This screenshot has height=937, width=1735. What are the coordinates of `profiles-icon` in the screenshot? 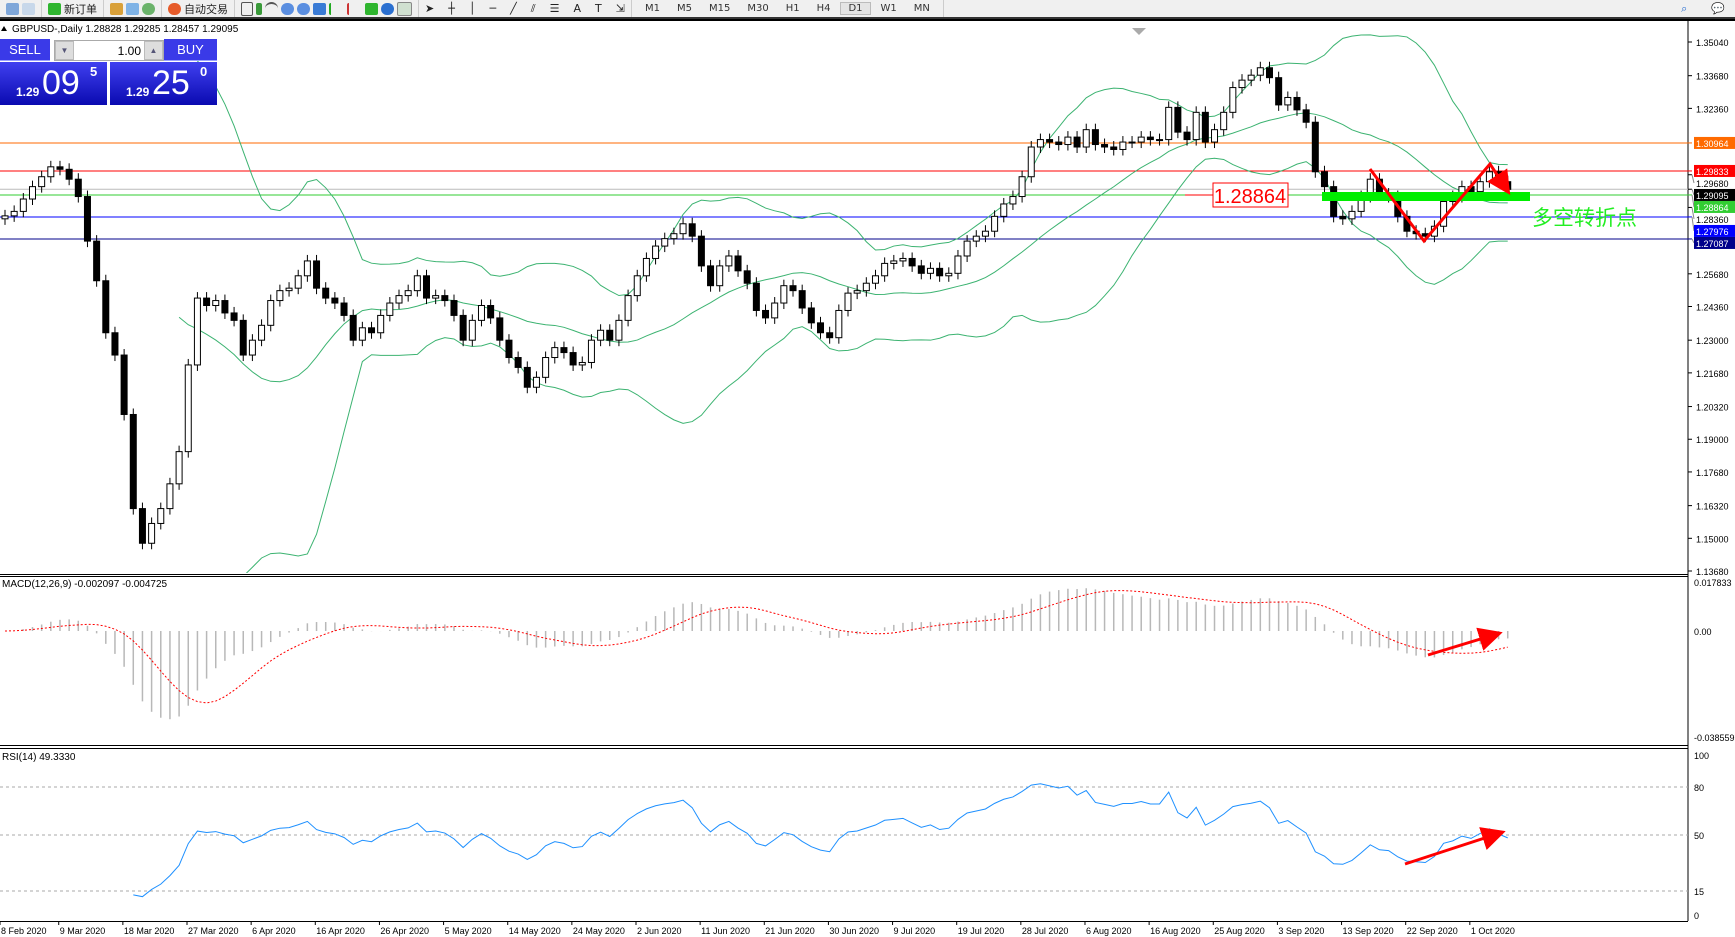 It's located at (12, 8).